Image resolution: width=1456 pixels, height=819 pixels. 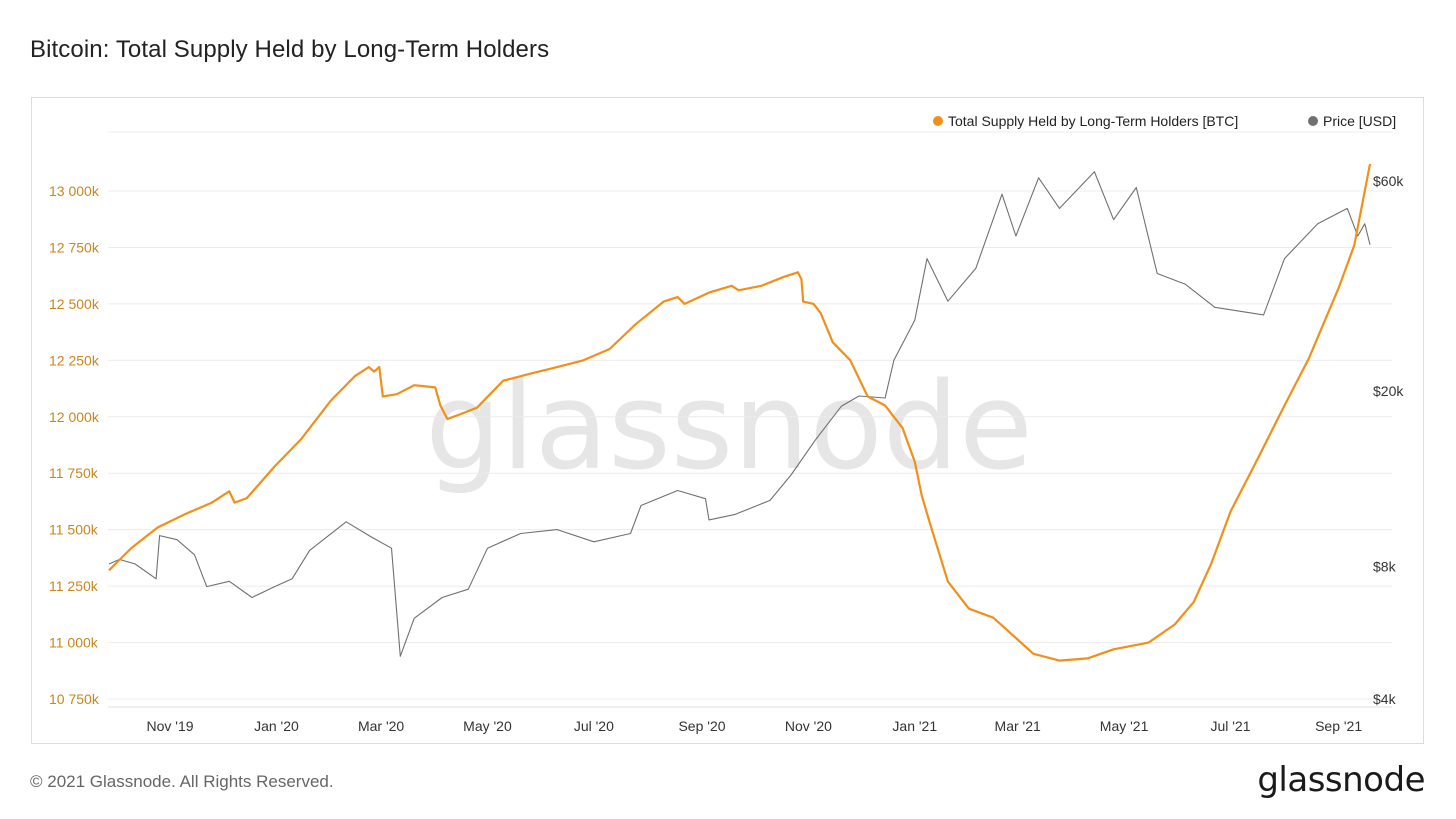 I want to click on x-tick-label: Jan '20, so click(x=276, y=726).